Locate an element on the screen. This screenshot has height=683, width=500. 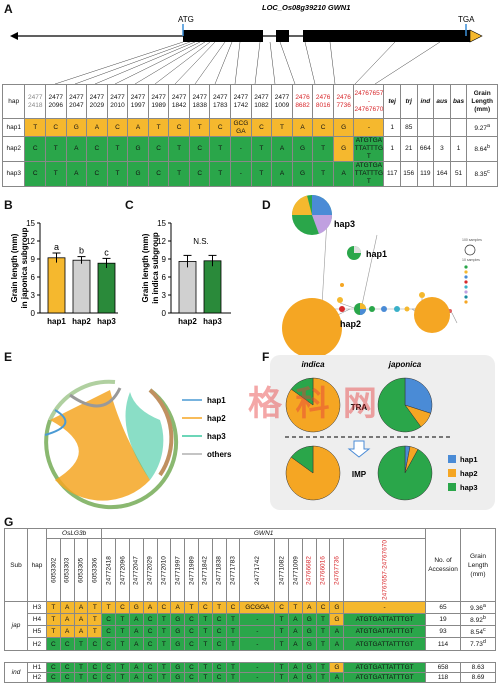
grain-length-cell: 7.73d is located at coordinates (478, 644).